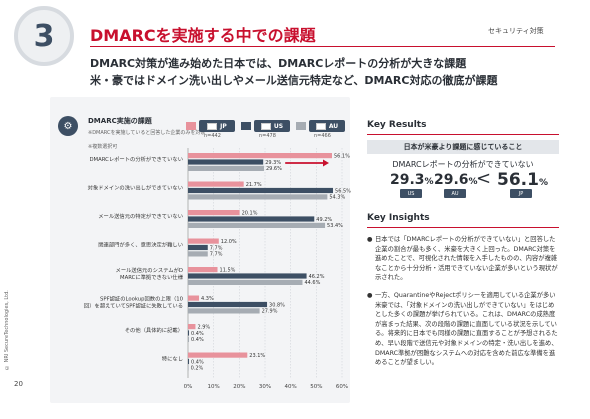  I want to click on stat-jp-value: 56.1, so click(518, 180).